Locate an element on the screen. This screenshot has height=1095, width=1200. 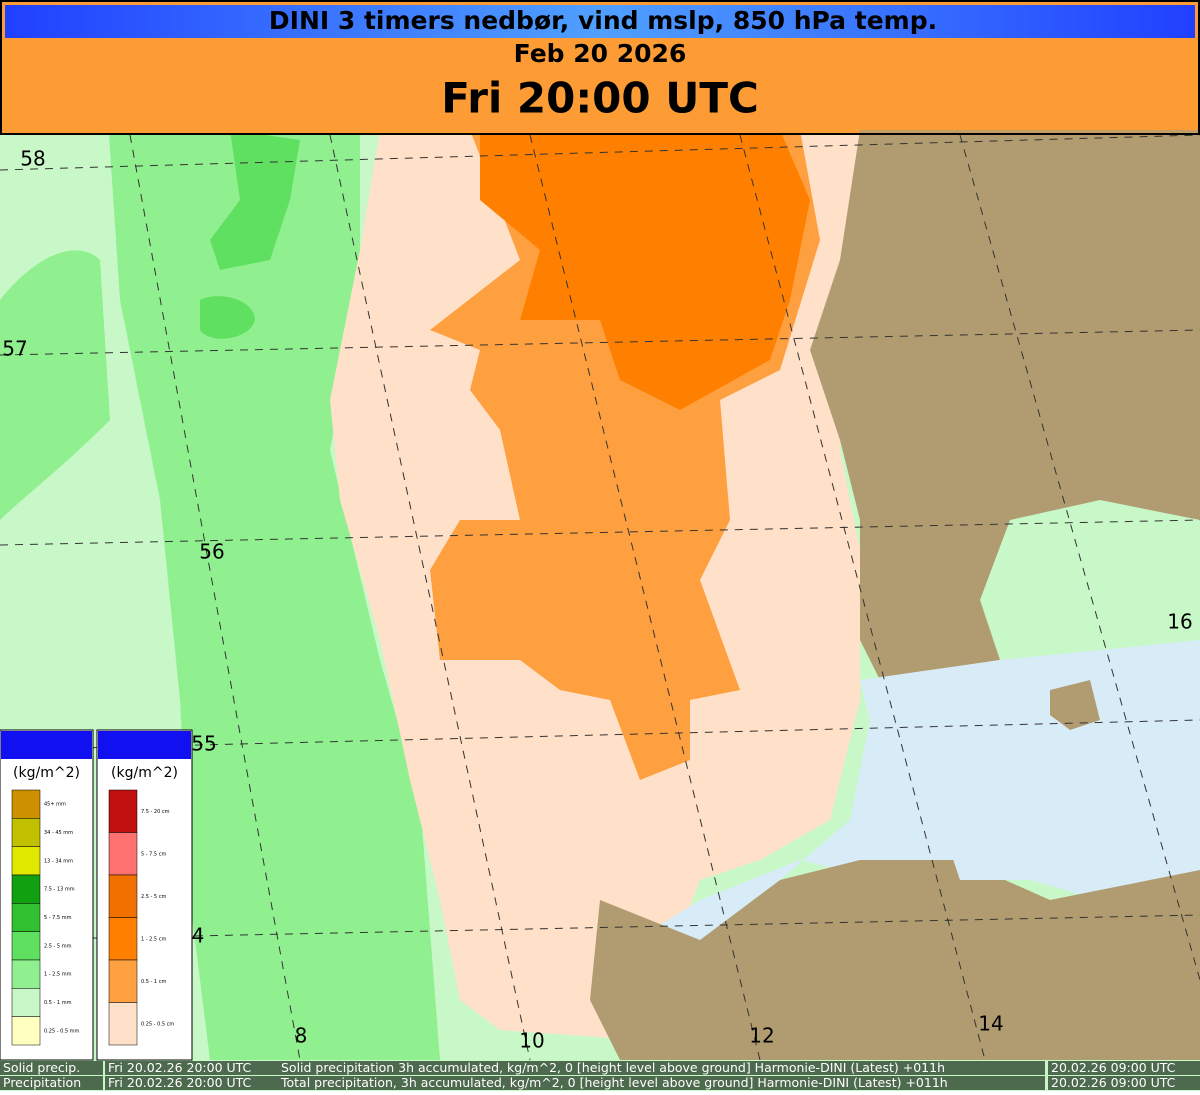
lon-label: 12 is located at coordinates (761, 1036).